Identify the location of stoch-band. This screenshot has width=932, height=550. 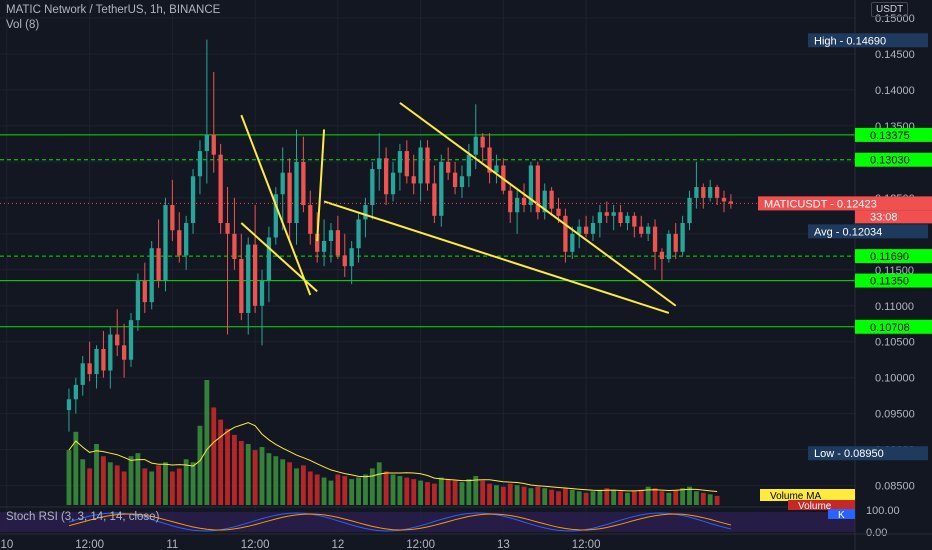
(427, 522).